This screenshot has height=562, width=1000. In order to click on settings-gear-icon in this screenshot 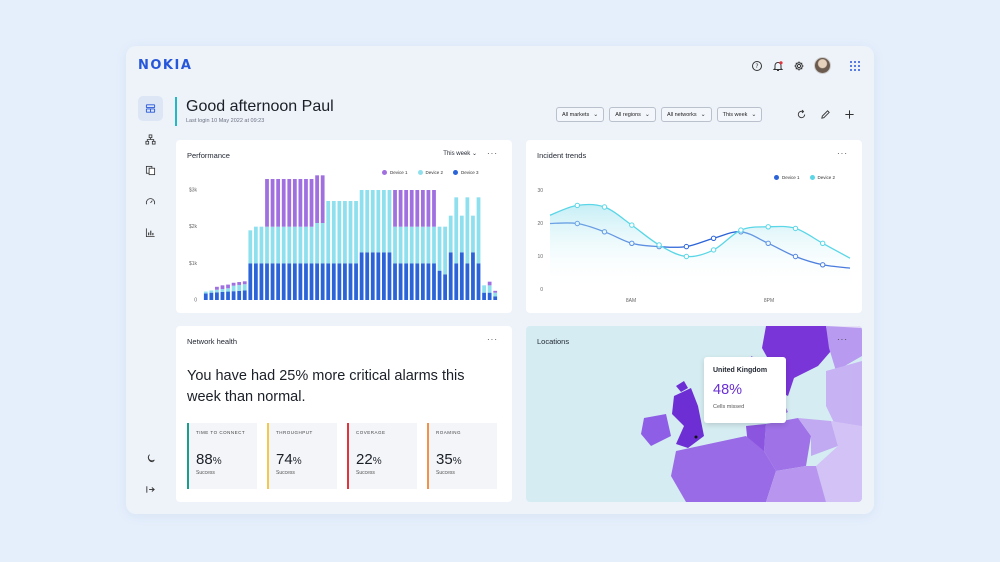, I will do `click(799, 66)`.